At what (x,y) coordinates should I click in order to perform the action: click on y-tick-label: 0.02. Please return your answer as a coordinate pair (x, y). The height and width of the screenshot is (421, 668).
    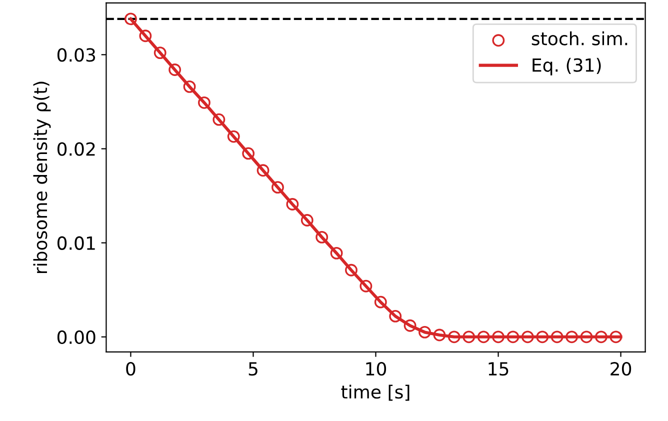
    Looking at the image, I should click on (76, 149).